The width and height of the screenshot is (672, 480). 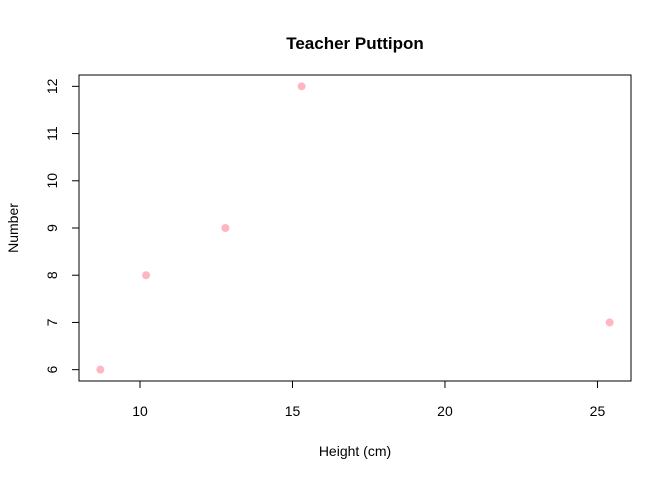 I want to click on x-tick-label: 10, so click(x=140, y=411).